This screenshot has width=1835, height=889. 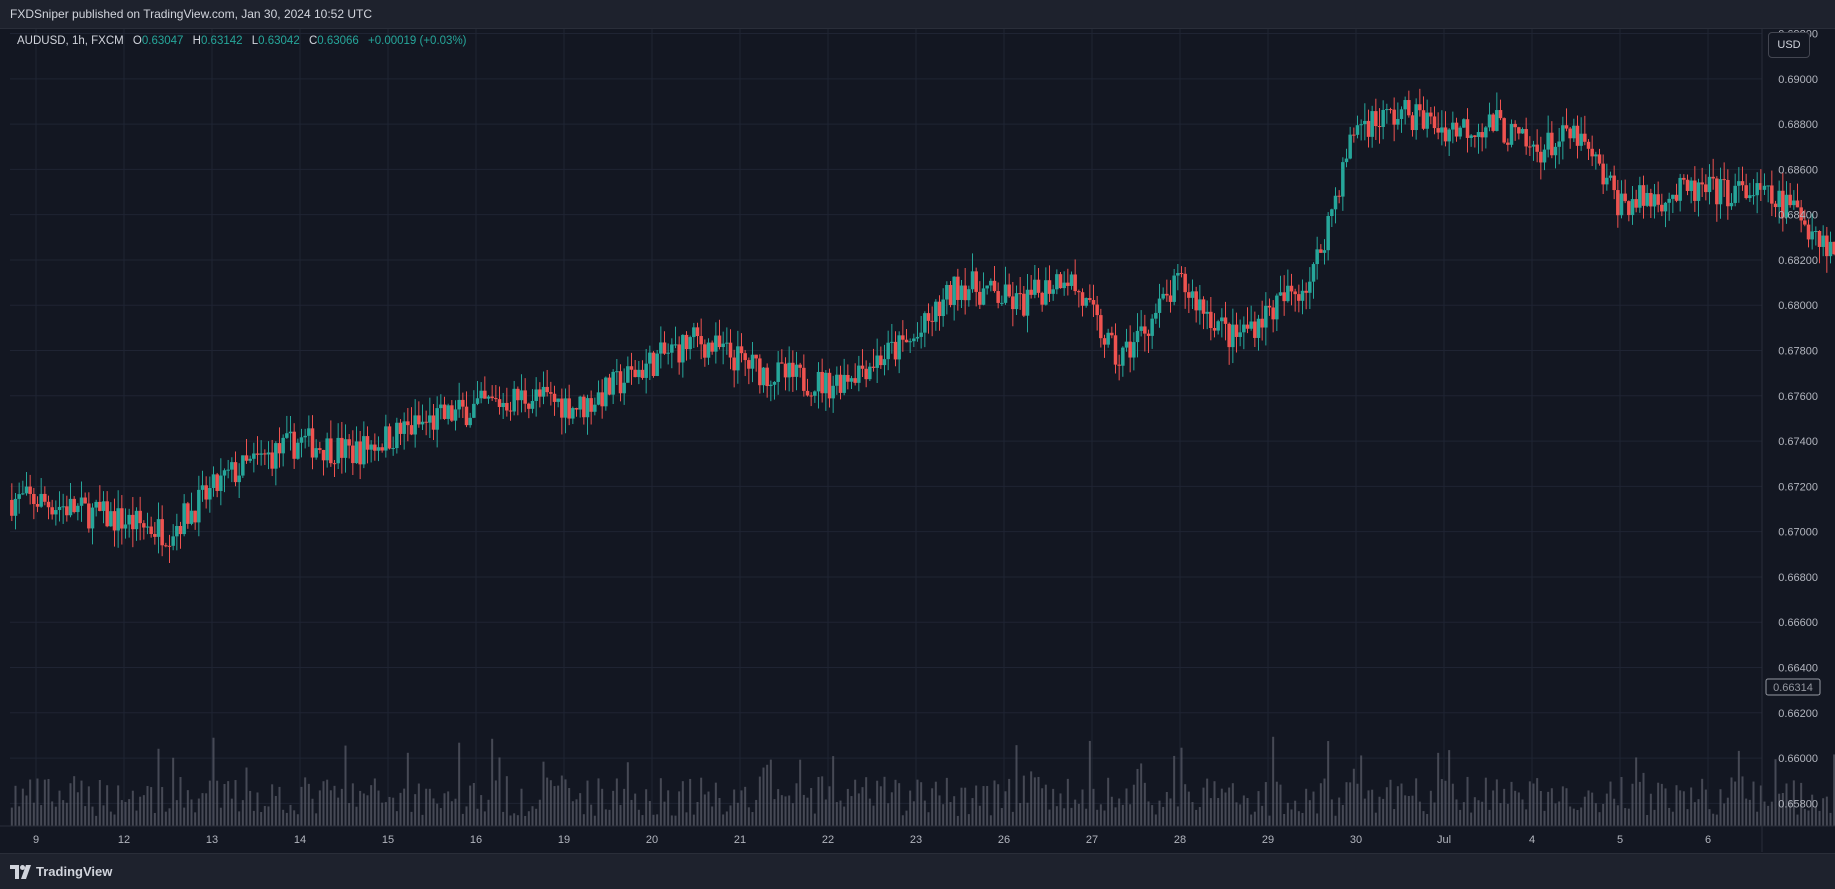 What do you see at coordinates (1798, 80) in the screenshot?
I see `price-tick-label: 0.69000` at bounding box center [1798, 80].